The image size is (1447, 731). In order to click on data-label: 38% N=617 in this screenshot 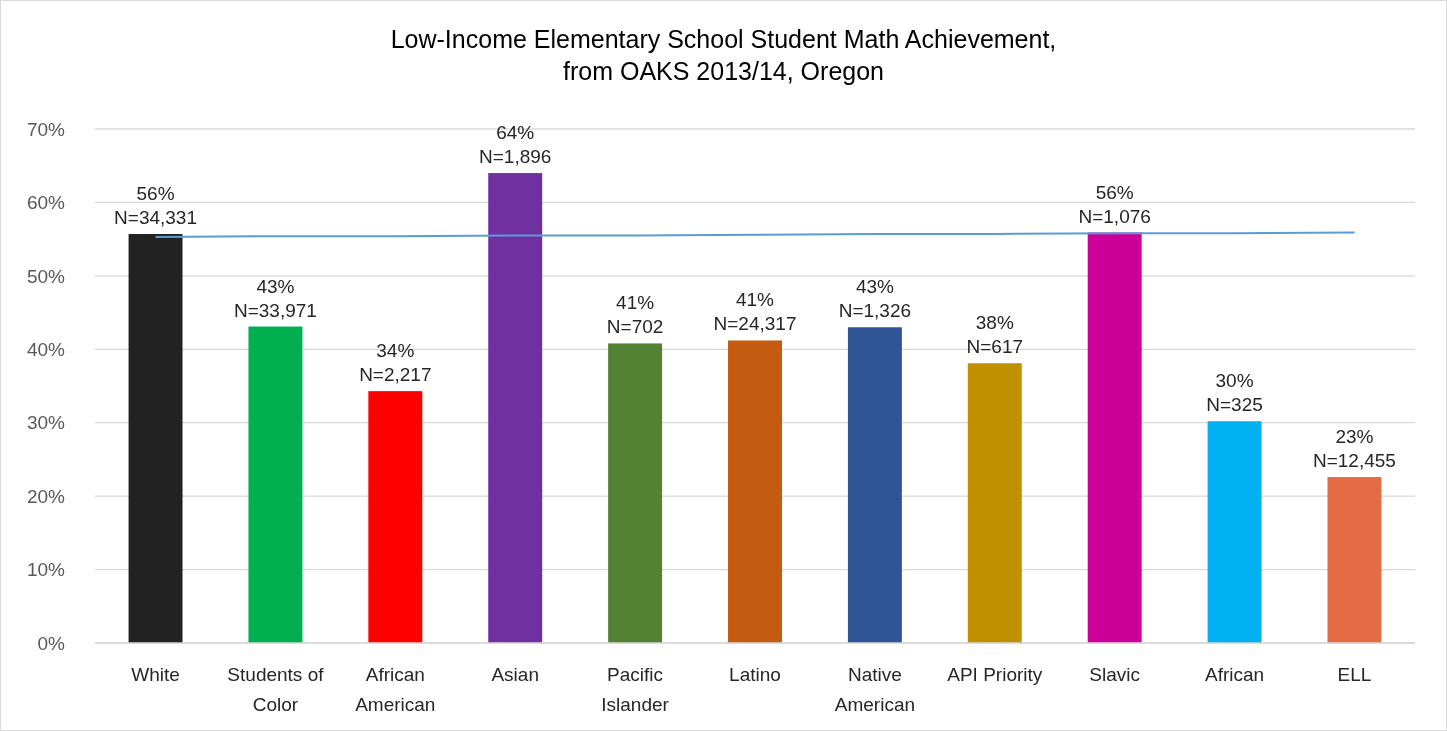, I will do `click(995, 335)`.